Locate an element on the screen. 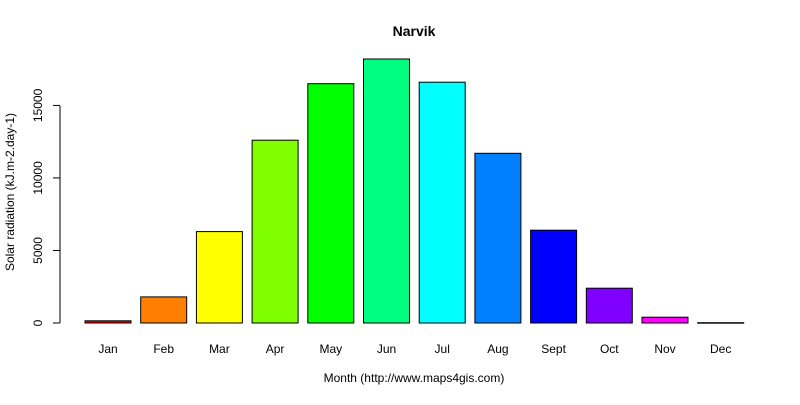 The image size is (800, 405). x-tick-label-apr: Apr is located at coordinates (275, 349).